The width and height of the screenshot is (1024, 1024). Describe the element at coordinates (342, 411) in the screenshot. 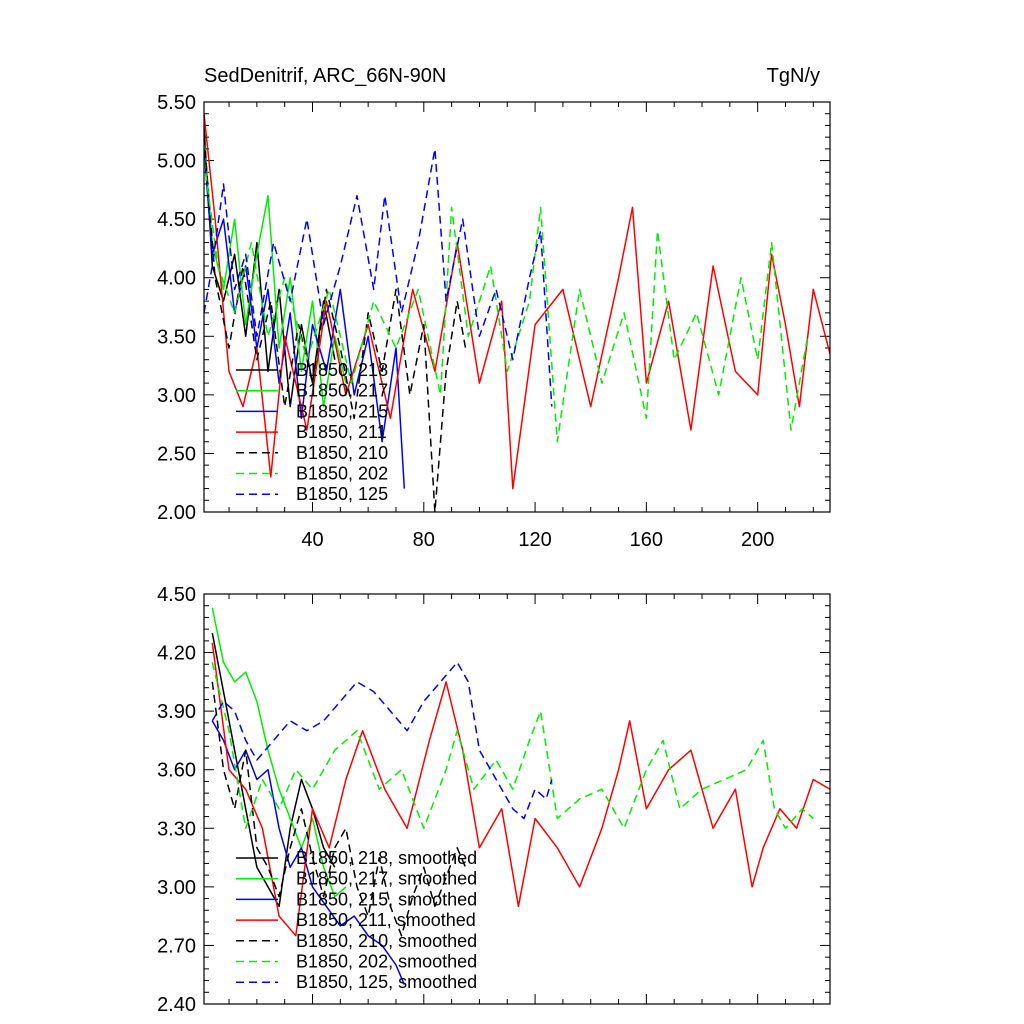

I see `top-legend-label-3: B1850, 215` at that location.